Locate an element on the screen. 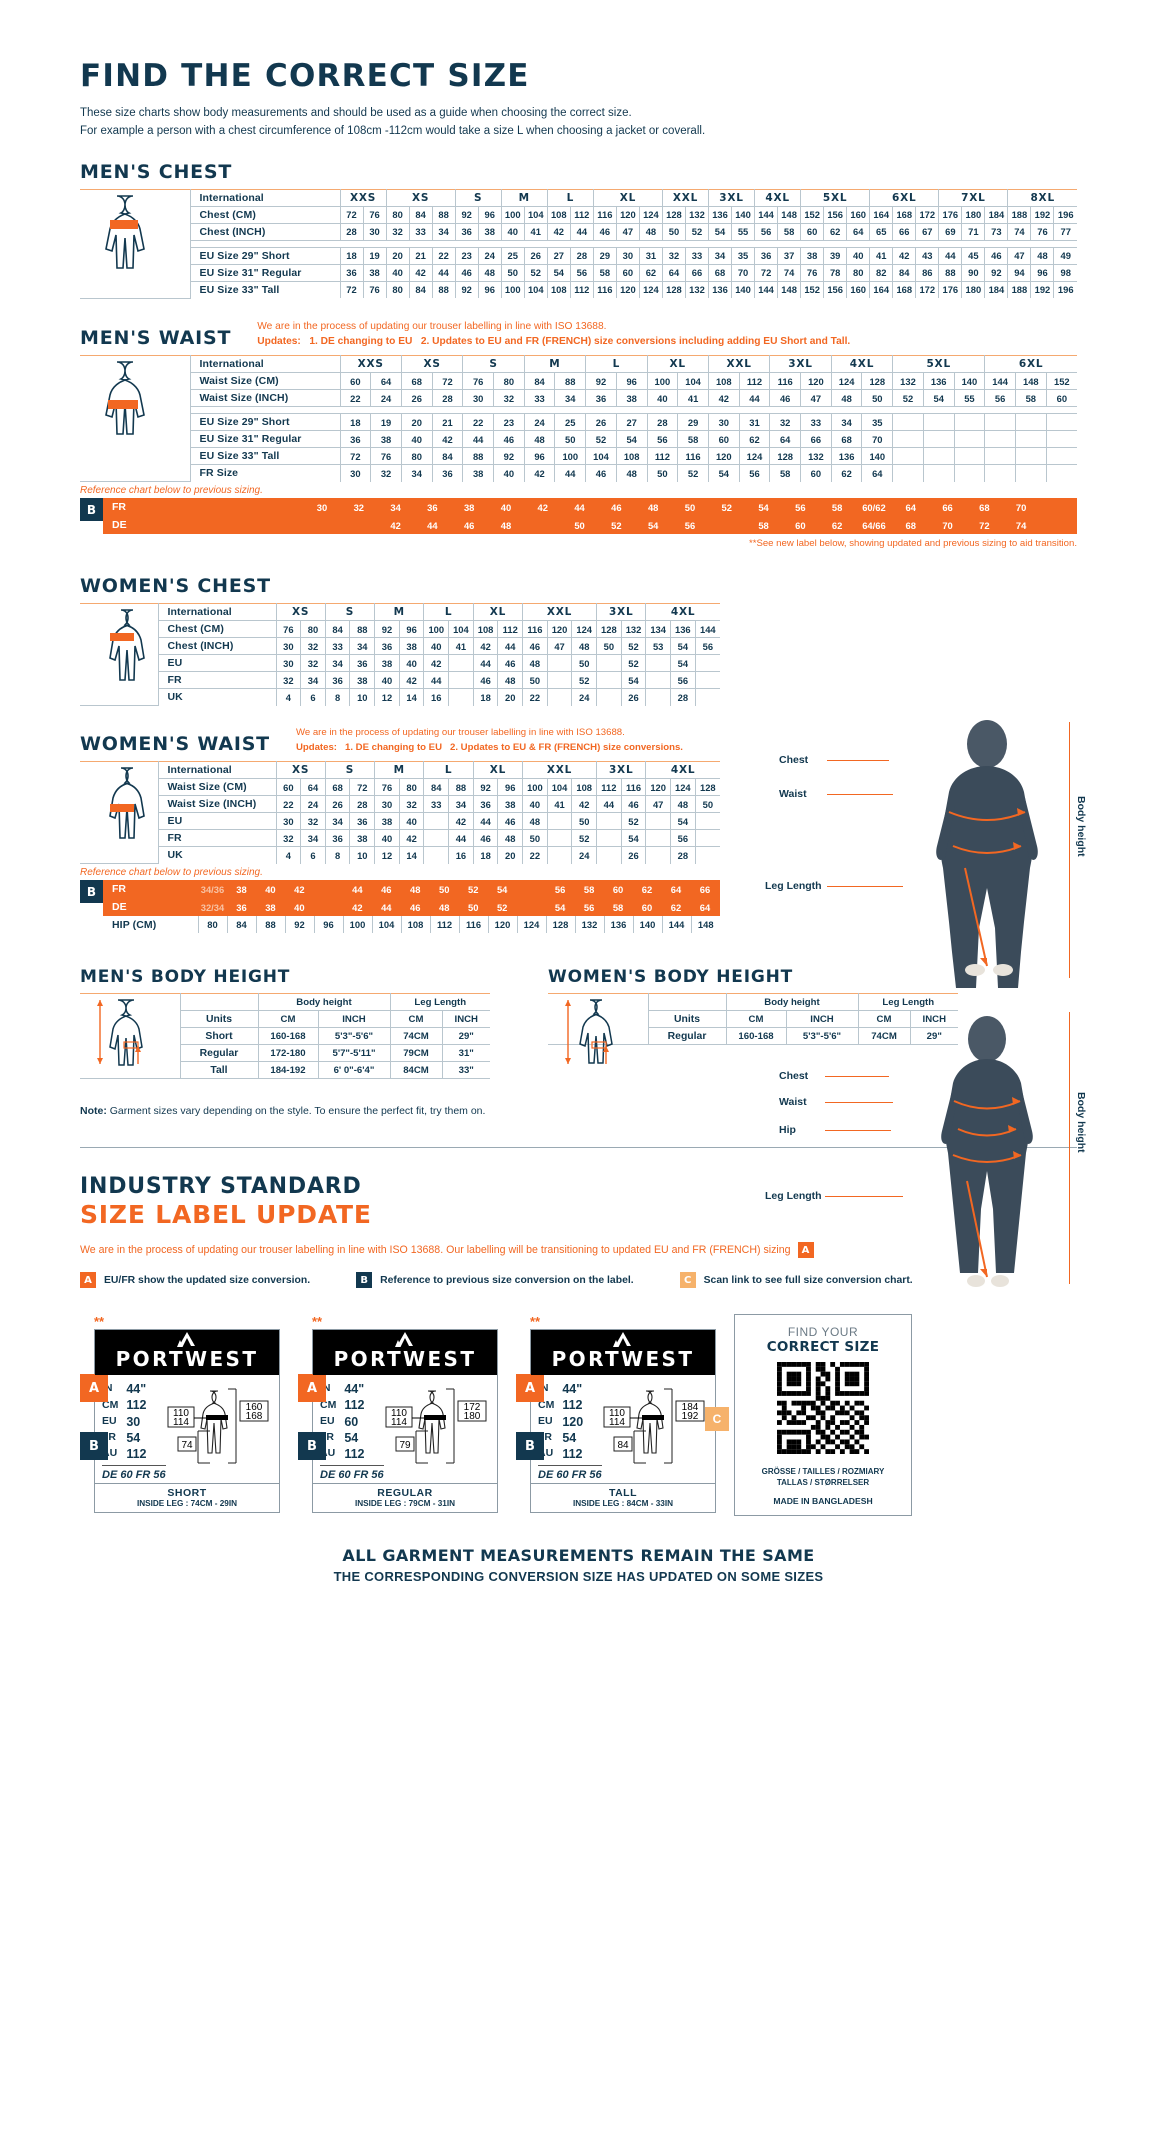 The width and height of the screenshot is (1157, 2134). cell: 29 is located at coordinates (693, 422).